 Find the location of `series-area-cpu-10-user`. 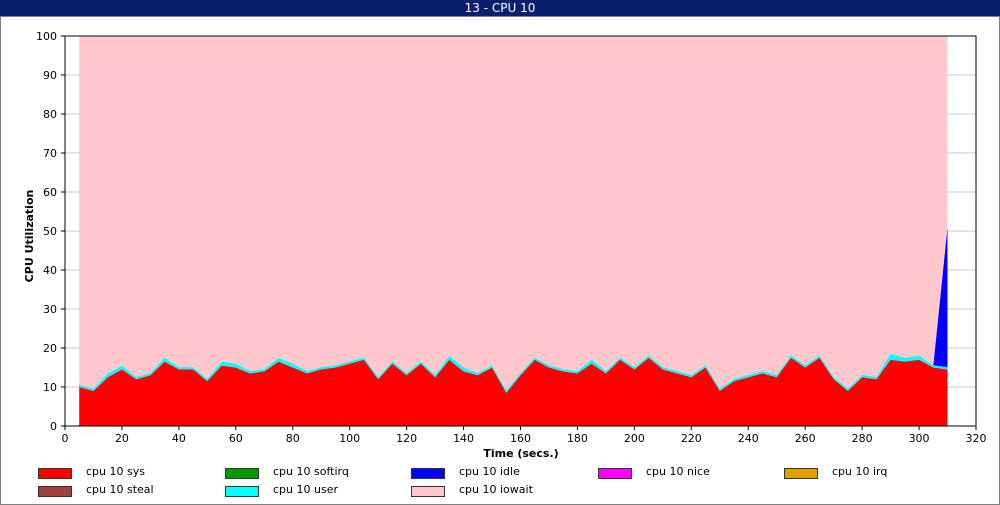

series-area-cpu-10-user is located at coordinates (513, 373).